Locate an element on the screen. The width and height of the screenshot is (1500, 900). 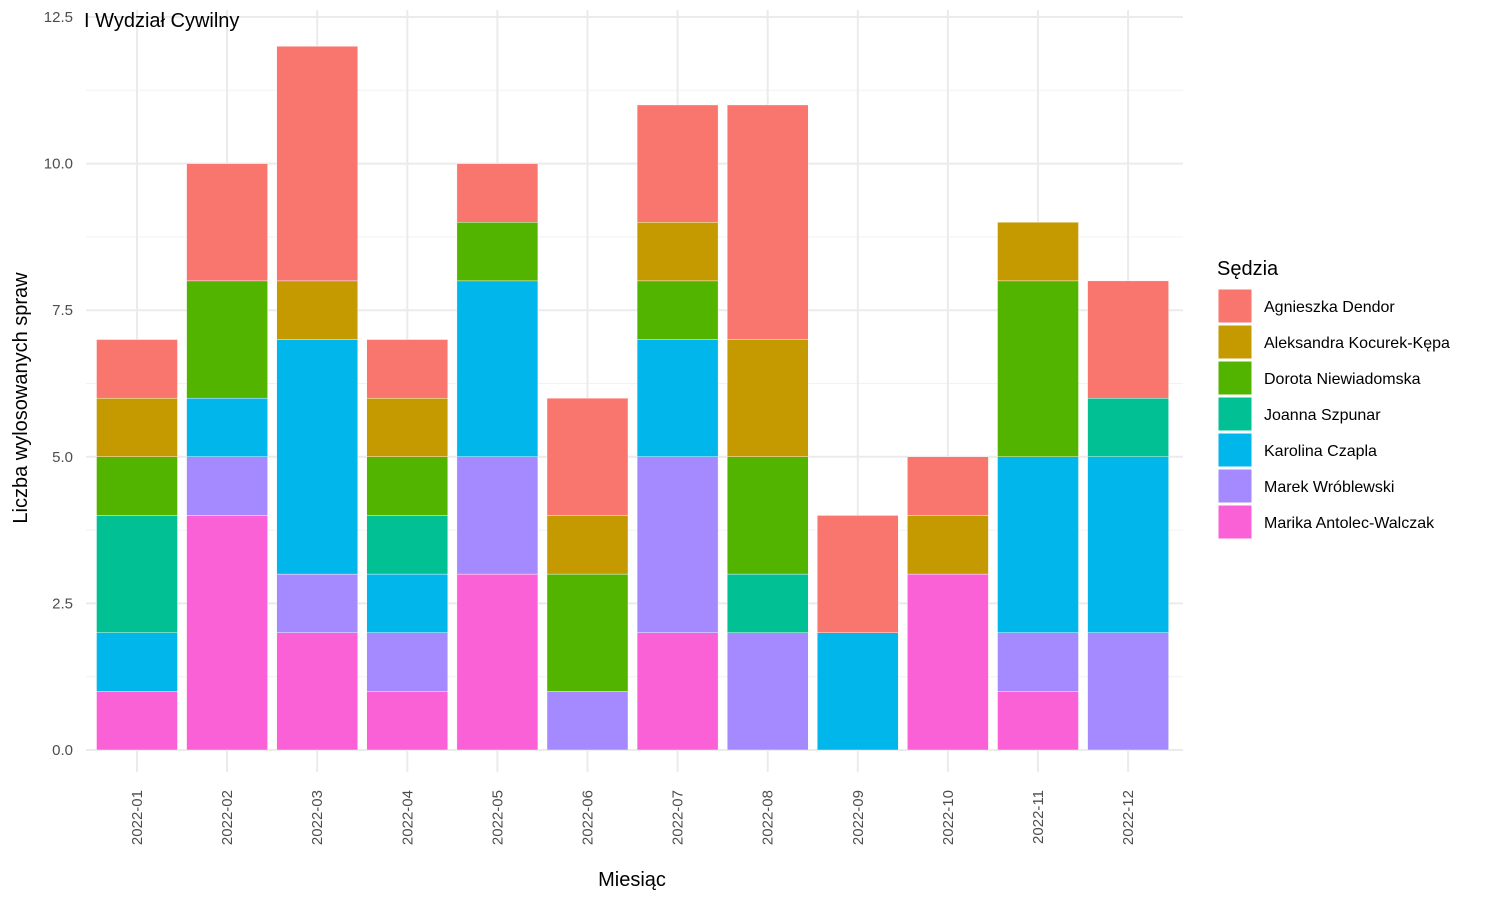
x-tick-label: 2022-10 is located at coordinates (948, 817).